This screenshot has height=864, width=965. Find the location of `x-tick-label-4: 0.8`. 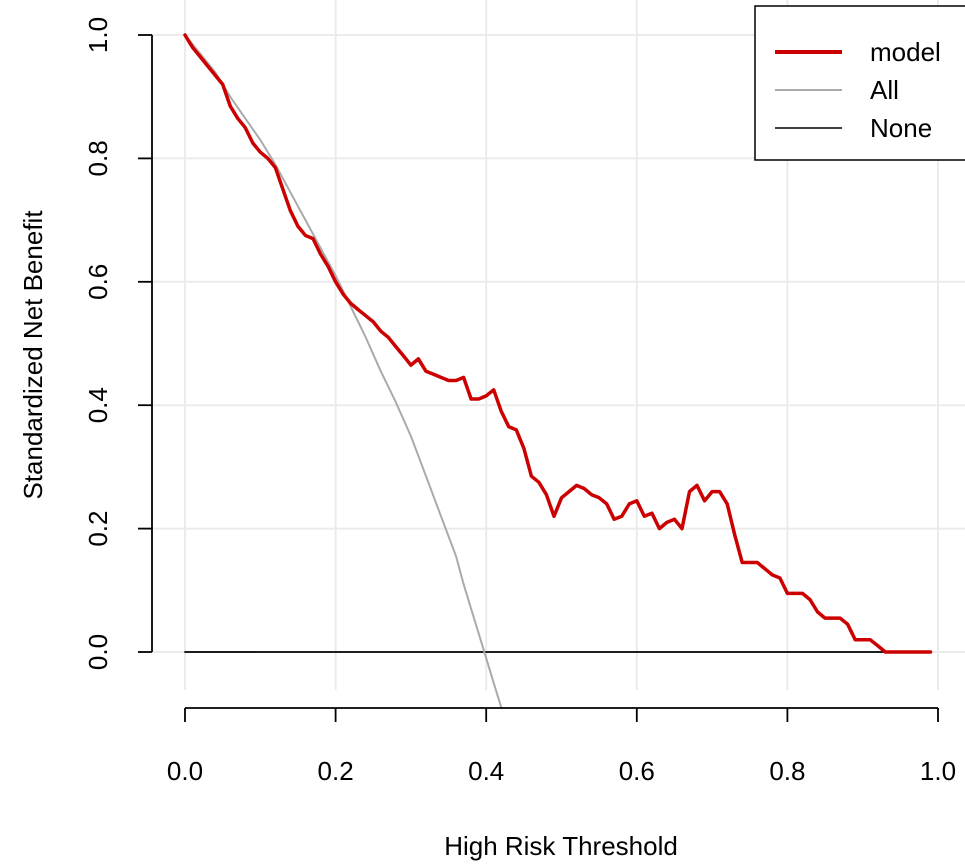

x-tick-label-4: 0.8 is located at coordinates (787, 771).